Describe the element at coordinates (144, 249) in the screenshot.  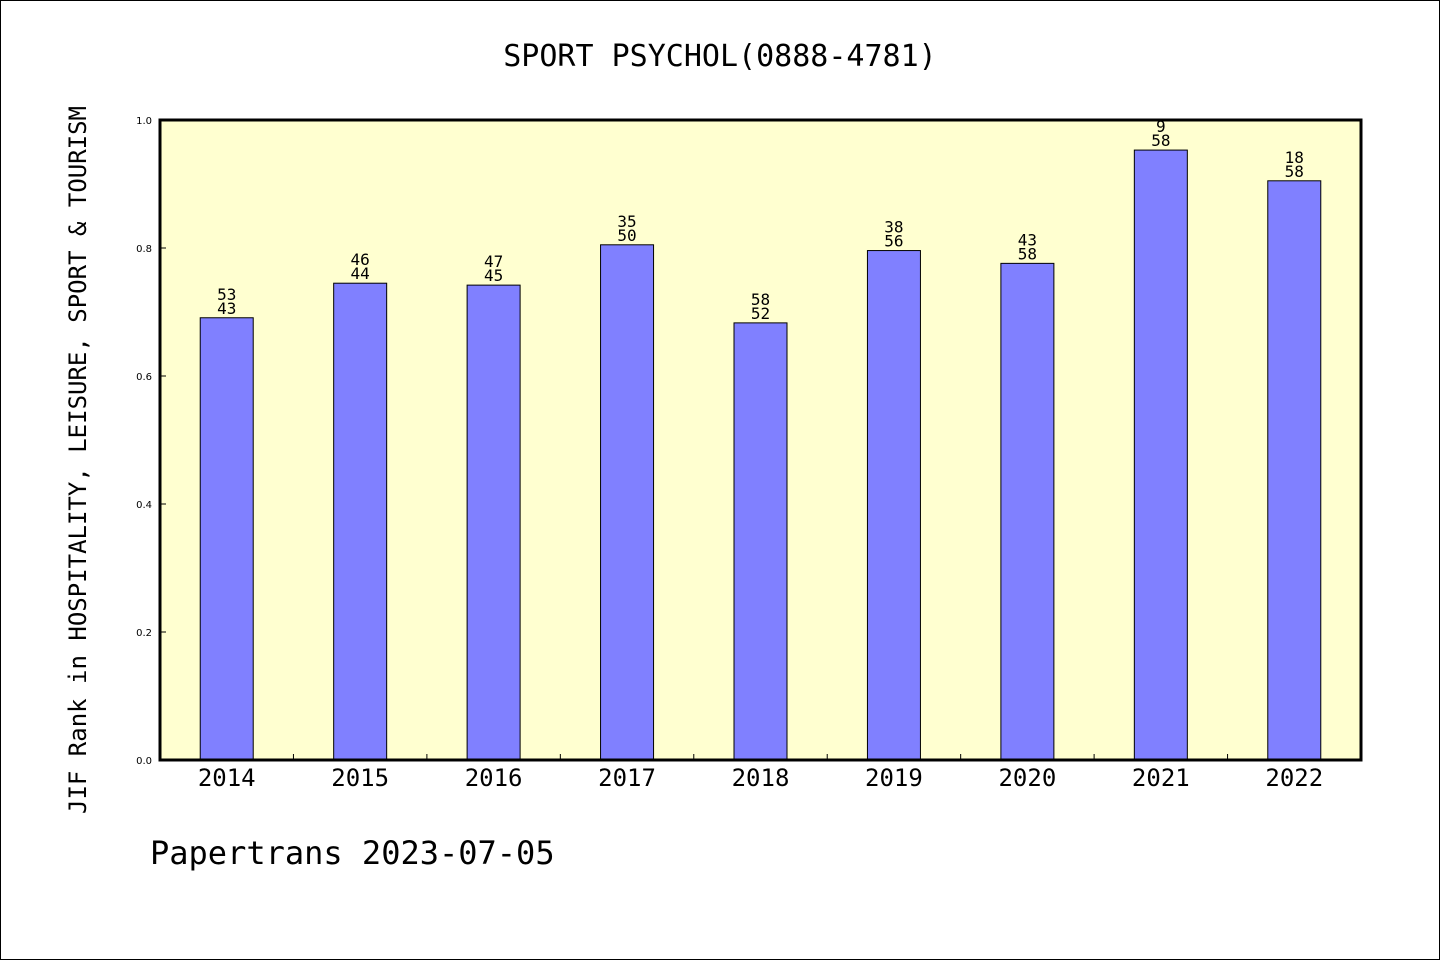
I see `y-tick-label: 0.8` at that location.